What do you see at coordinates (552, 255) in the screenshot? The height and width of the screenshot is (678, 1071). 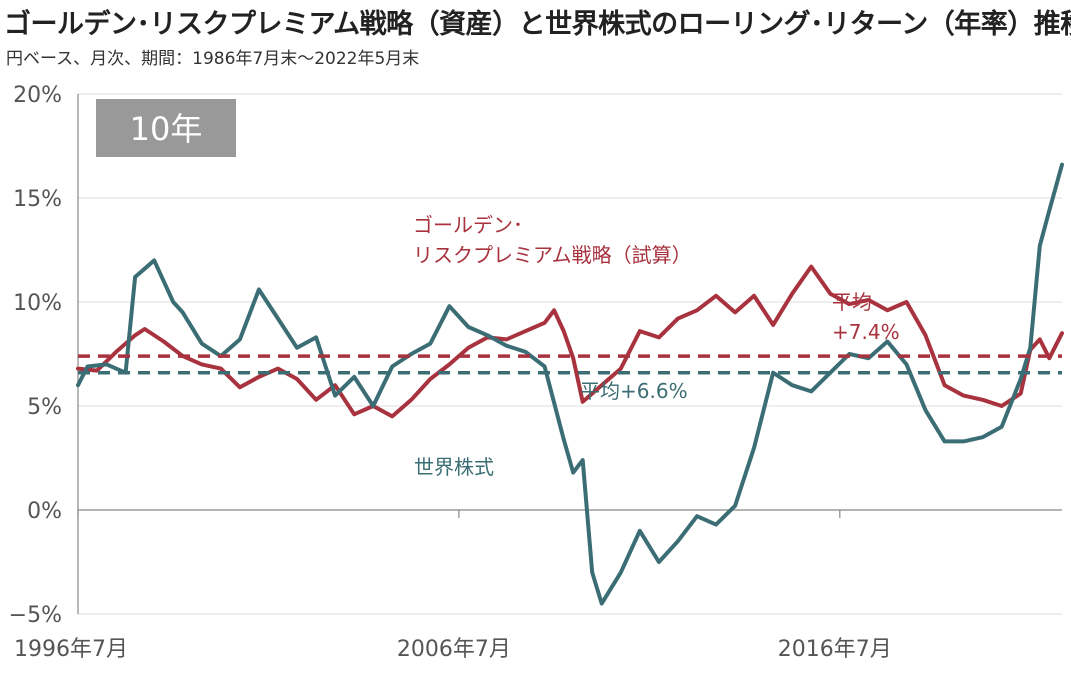 I see `golden-label-line2: リスクプレミアム戦略（試算）` at bounding box center [552, 255].